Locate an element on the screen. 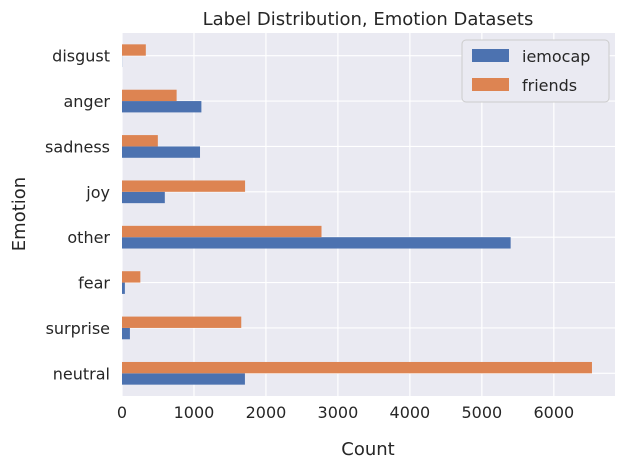 The height and width of the screenshot is (468, 627). x-tick-label: 6000 is located at coordinates (553, 412).